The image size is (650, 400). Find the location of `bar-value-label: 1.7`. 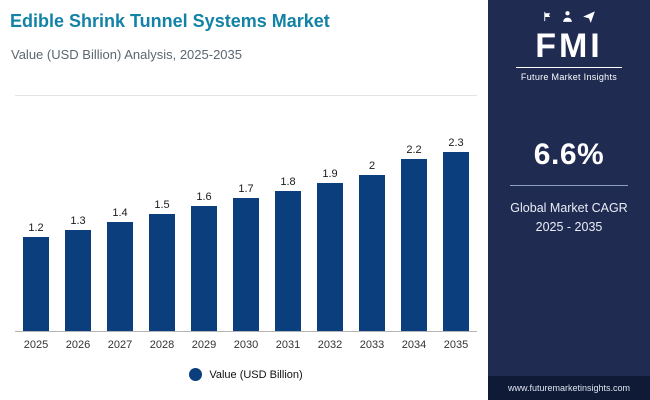

bar-value-label: 1.7 is located at coordinates (246, 189).